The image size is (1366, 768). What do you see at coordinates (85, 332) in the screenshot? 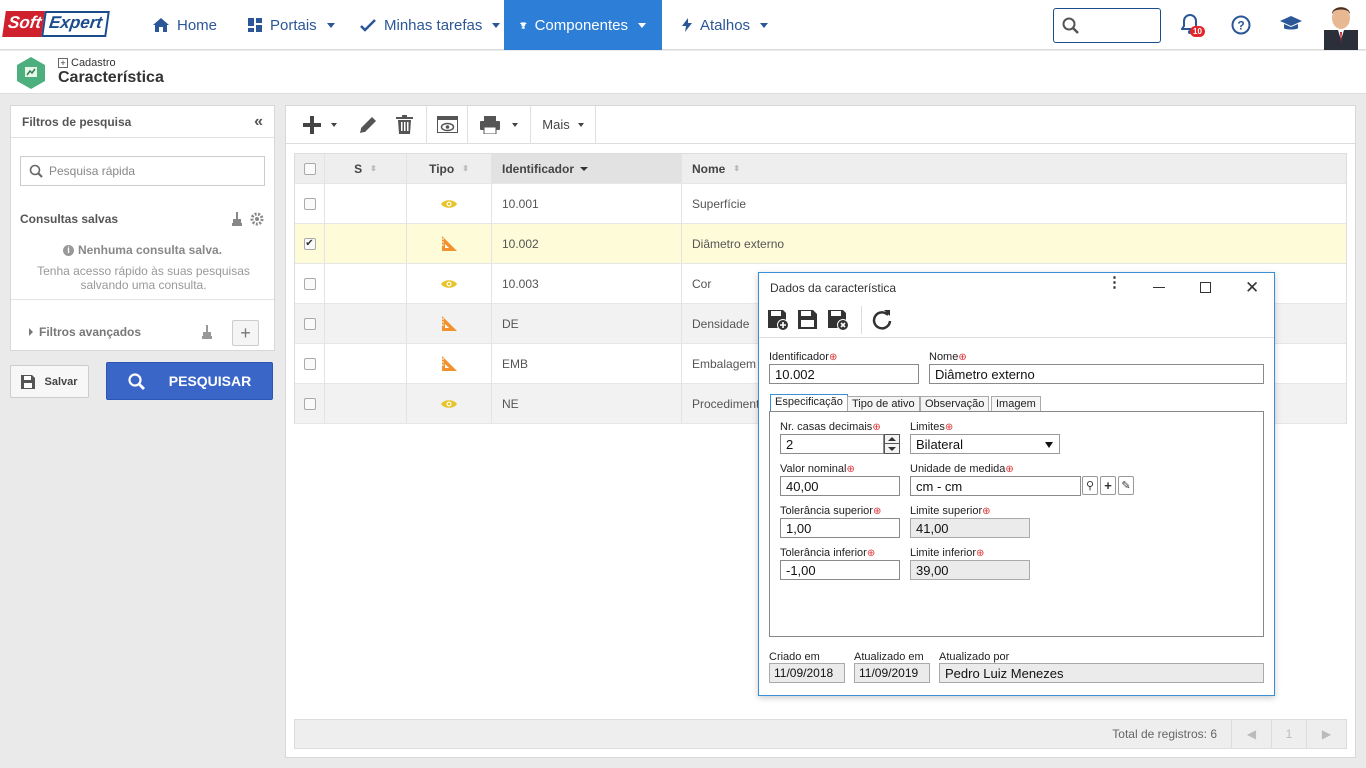
I see `advanced-filters-toggle: Filtros avançados` at bounding box center [85, 332].